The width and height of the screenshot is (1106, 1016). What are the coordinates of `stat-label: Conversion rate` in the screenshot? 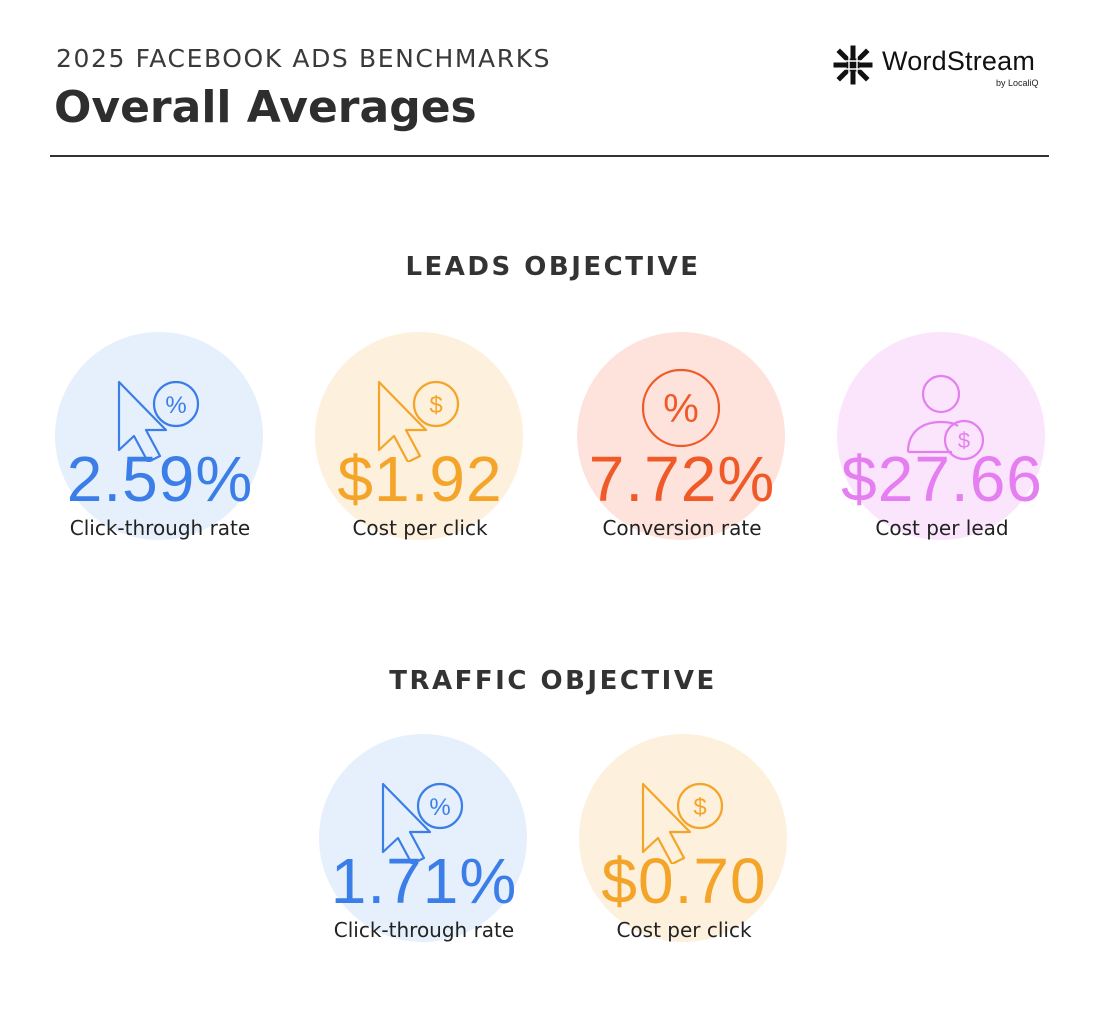 It's located at (682, 528).